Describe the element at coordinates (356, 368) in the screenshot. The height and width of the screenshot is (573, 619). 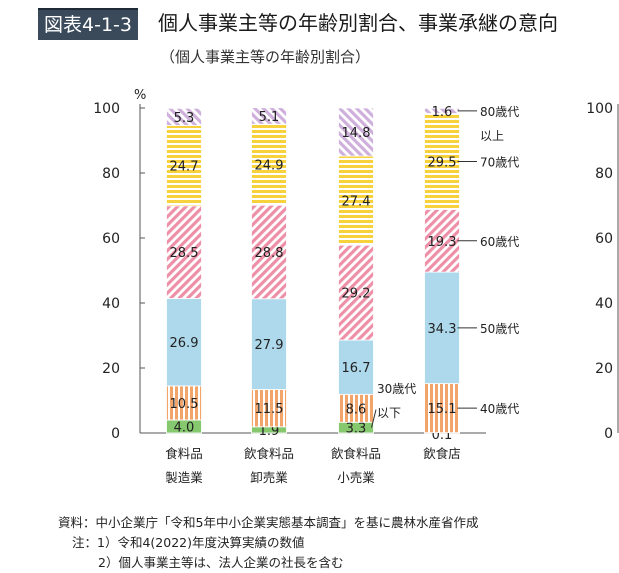
I see `data-label: 16.7` at that location.